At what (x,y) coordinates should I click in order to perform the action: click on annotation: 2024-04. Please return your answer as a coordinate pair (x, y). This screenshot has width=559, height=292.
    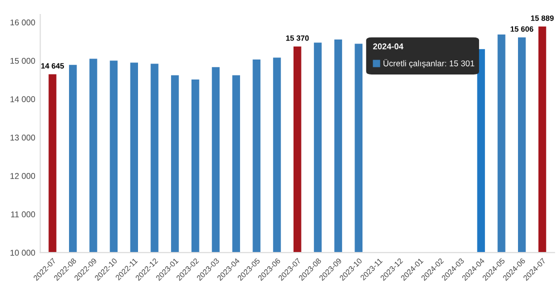
    Looking at the image, I should click on (388, 46).